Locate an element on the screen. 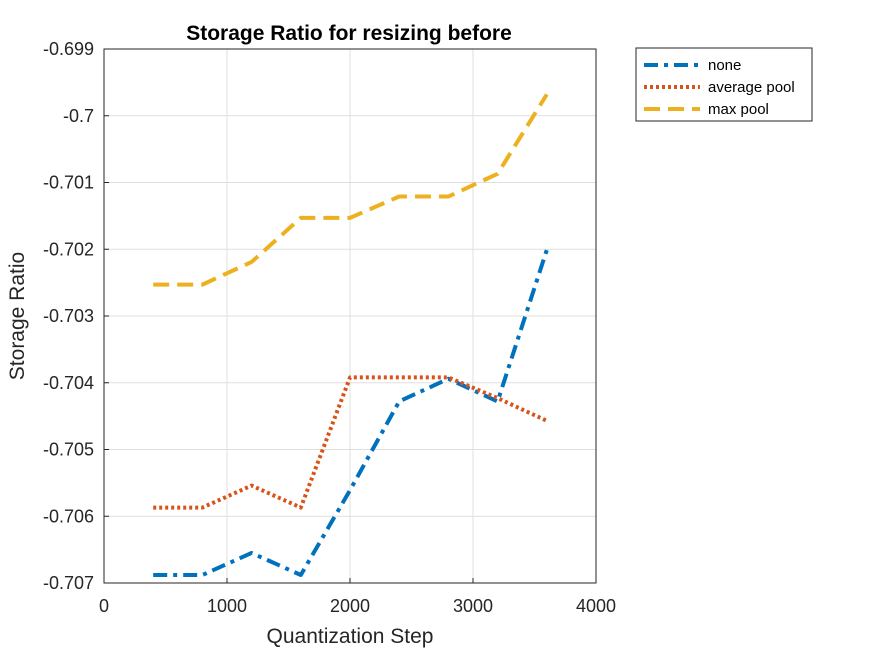 The height and width of the screenshot is (656, 875). y-tick-label: -0.704 is located at coordinates (68, 383).